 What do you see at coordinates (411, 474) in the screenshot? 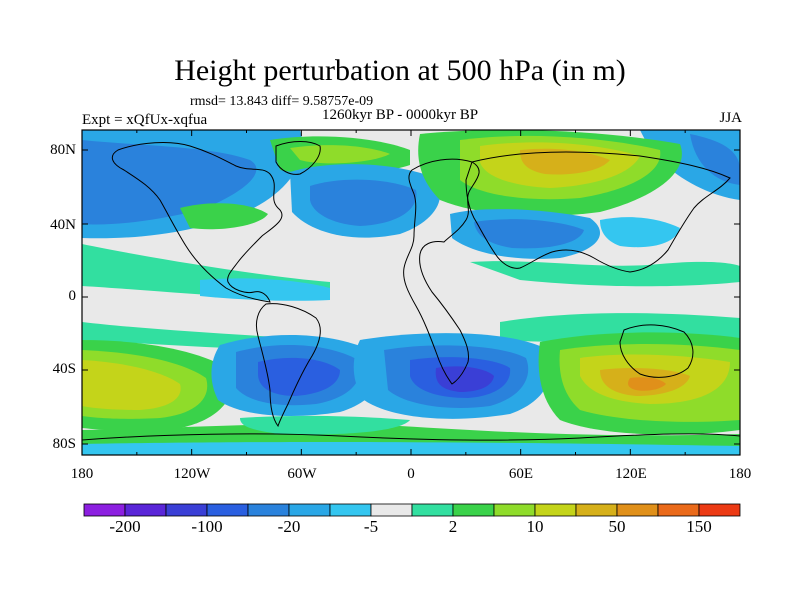
I see `lon-tick-label: 0` at bounding box center [411, 474].